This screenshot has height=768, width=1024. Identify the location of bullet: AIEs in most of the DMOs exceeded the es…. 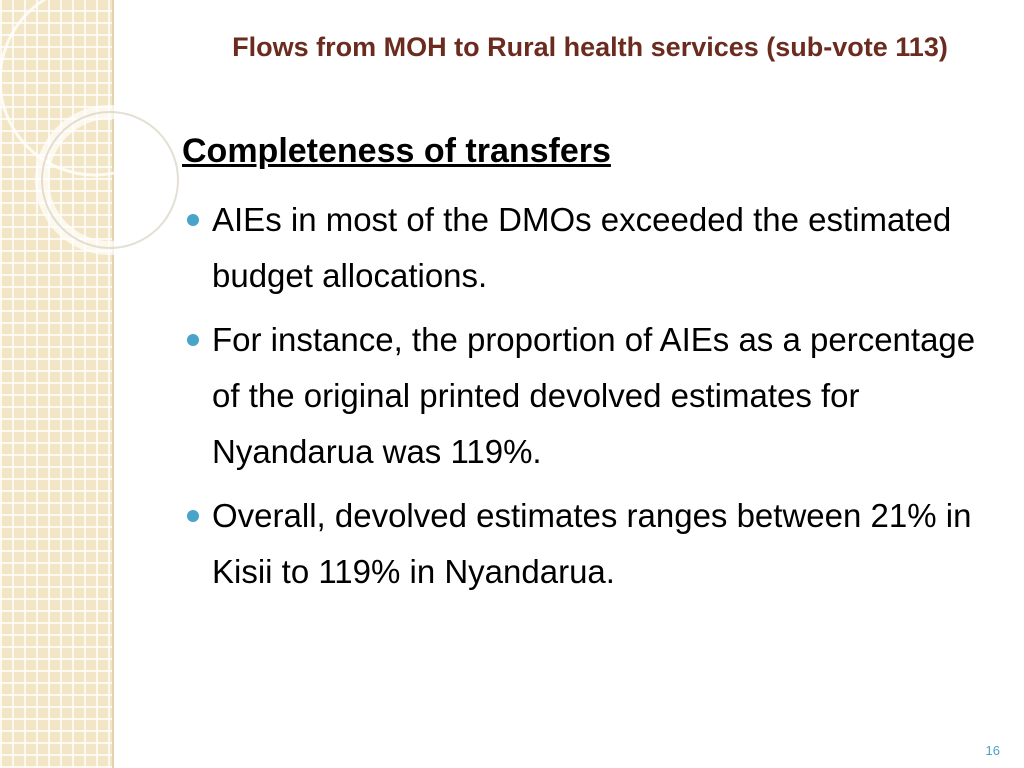
(584, 248).